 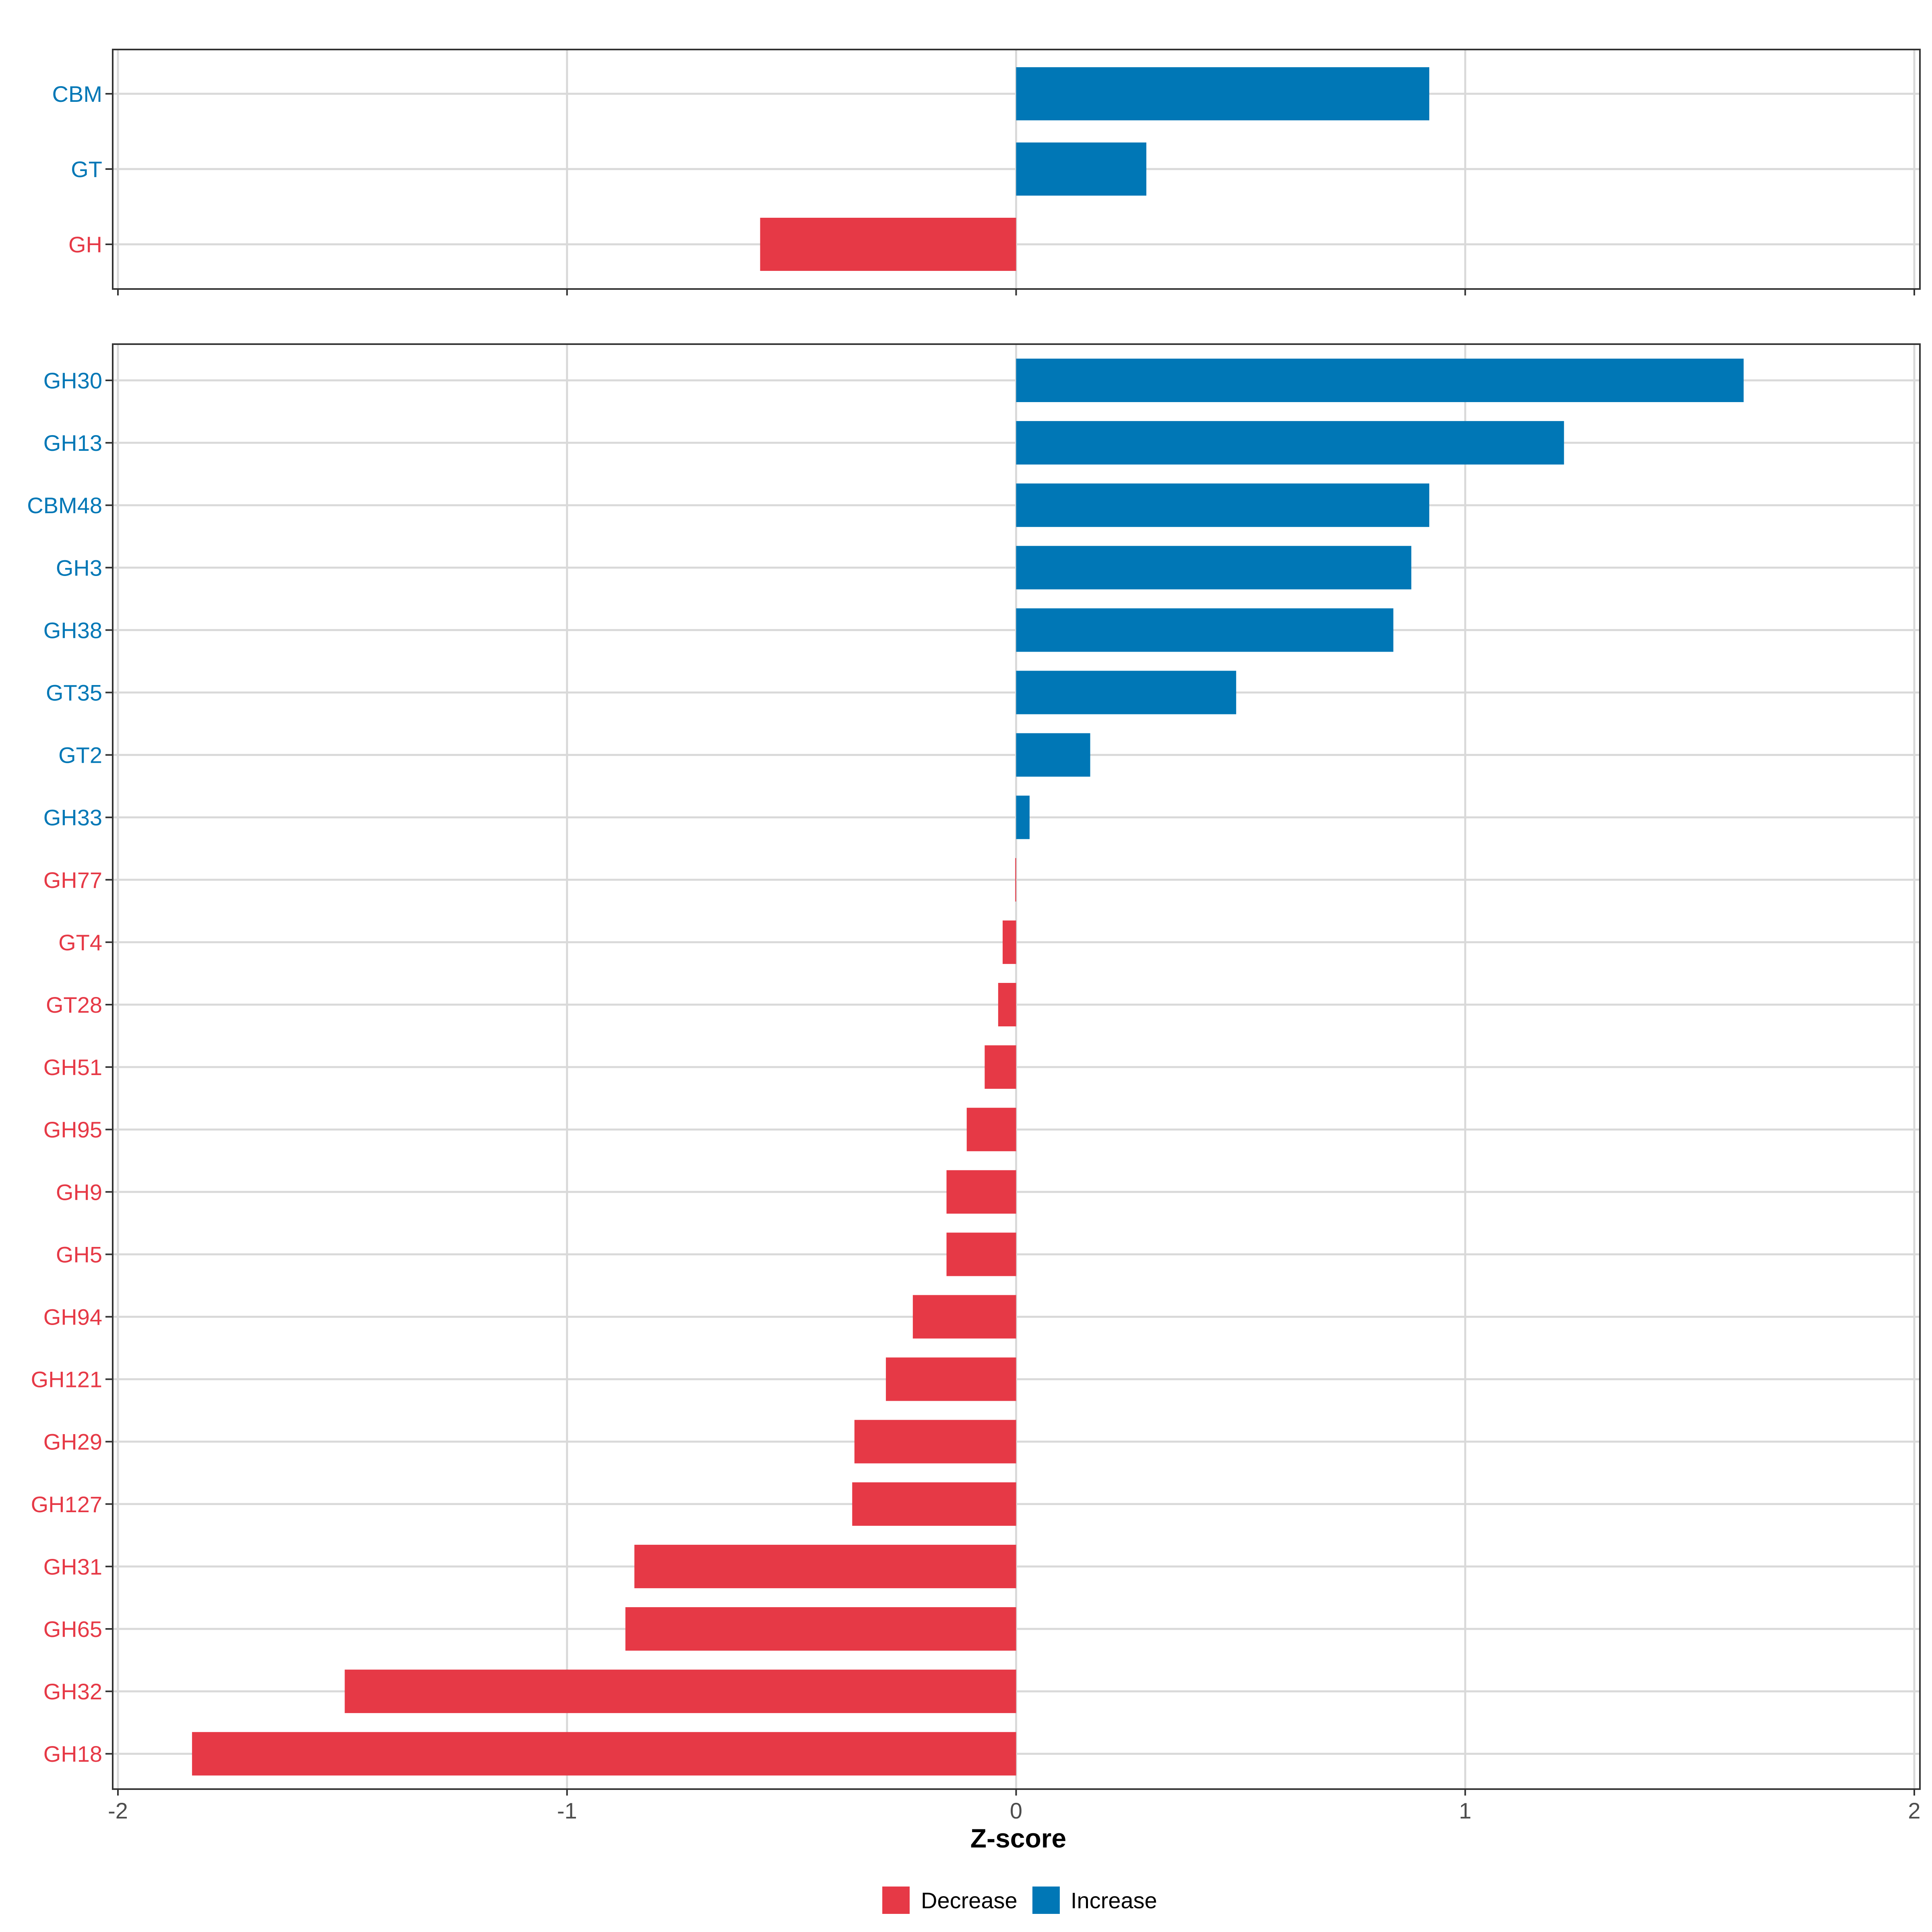 What do you see at coordinates (935, 1441) in the screenshot?
I see `bar-gh29` at bounding box center [935, 1441].